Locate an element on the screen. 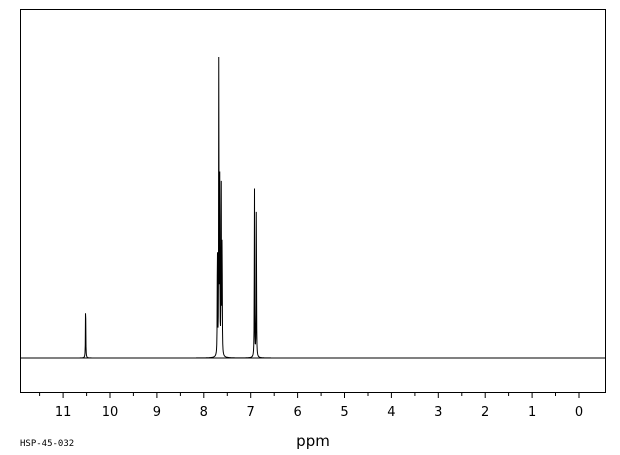 The width and height of the screenshot is (620, 455). tick-label: 2 is located at coordinates (485, 412).